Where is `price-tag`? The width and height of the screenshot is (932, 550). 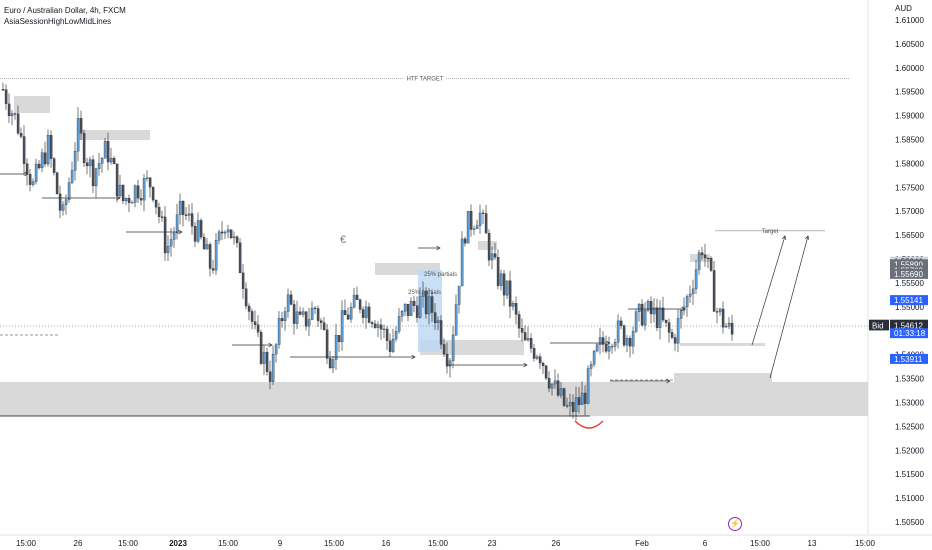 price-tag is located at coordinates (909, 358).